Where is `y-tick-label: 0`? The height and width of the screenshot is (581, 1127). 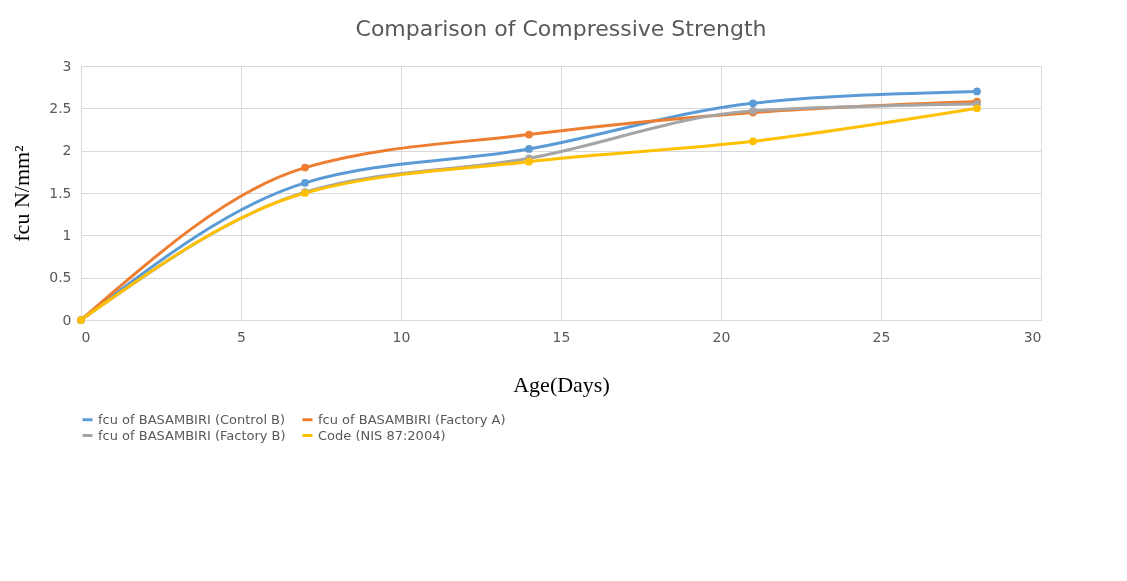 y-tick-label: 0 is located at coordinates (67, 319).